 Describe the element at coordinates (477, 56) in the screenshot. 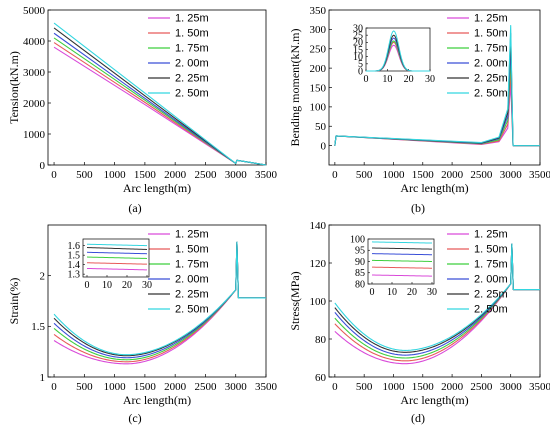

I see `legend-b: 1. 25m 1. 50m 1. 75m 2. 00m 2. 25m 2. 50m` at that location.